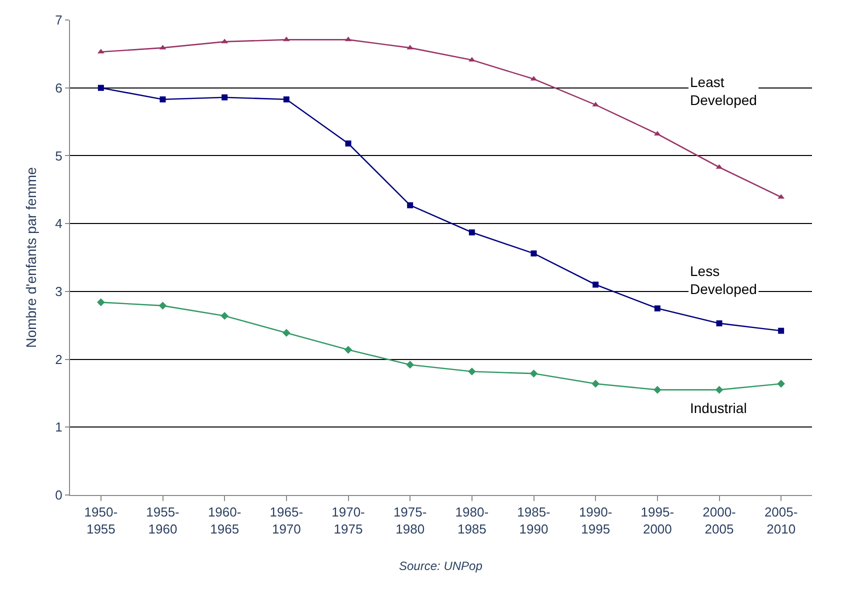 The image size is (857, 590). I want to click on x-tick-label: 2000-2005, so click(719, 520).